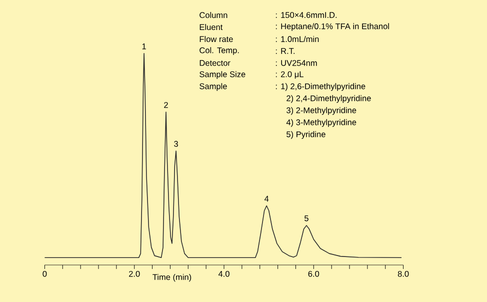 Image resolution: width=487 pixels, height=302 pixels. Describe the element at coordinates (211, 27) in the screenshot. I see `text: Eluent` at that location.